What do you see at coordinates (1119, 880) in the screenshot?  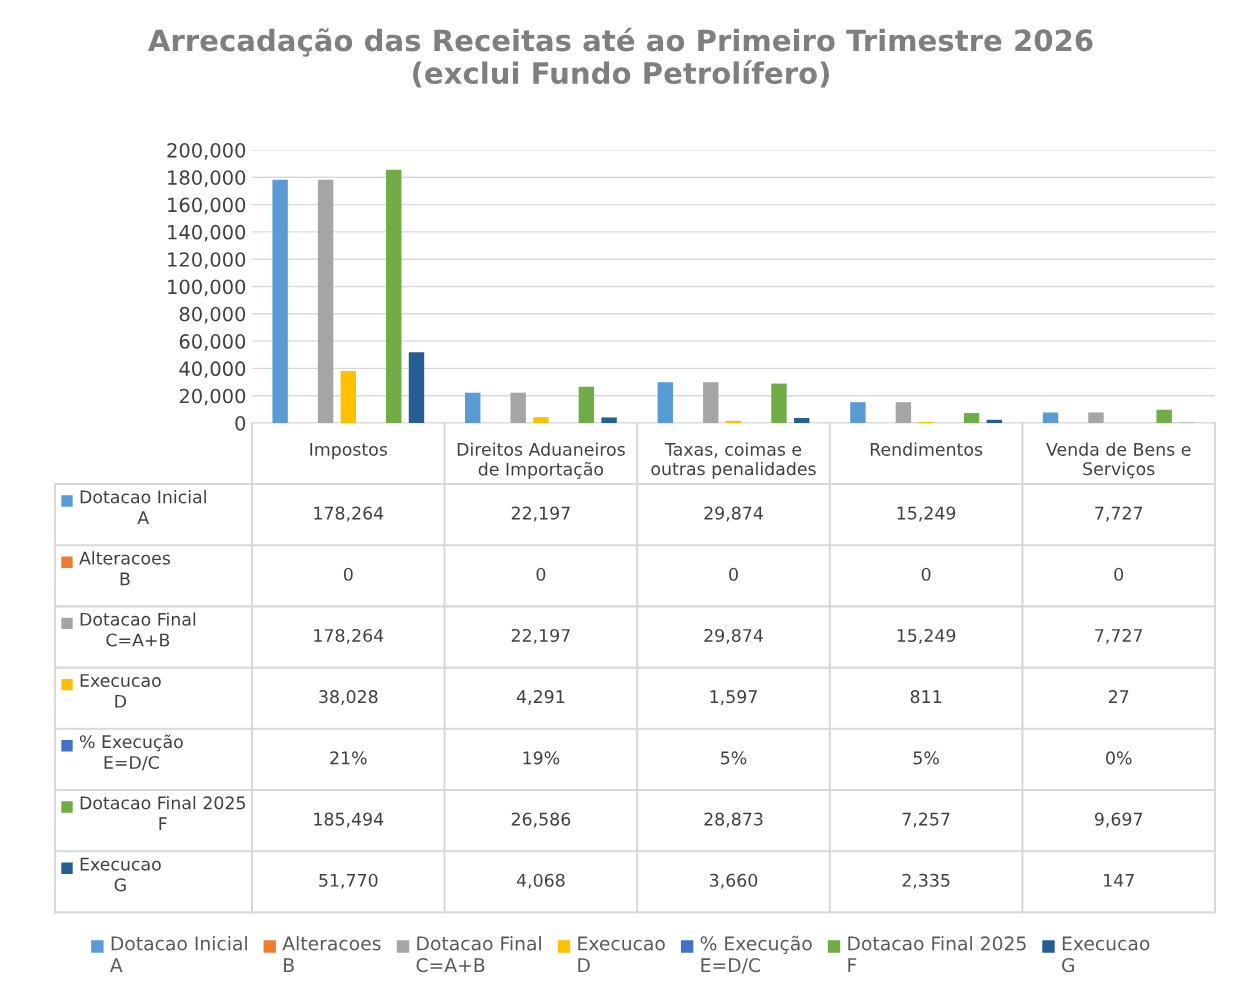 I see `data-label: 147` at bounding box center [1119, 880].